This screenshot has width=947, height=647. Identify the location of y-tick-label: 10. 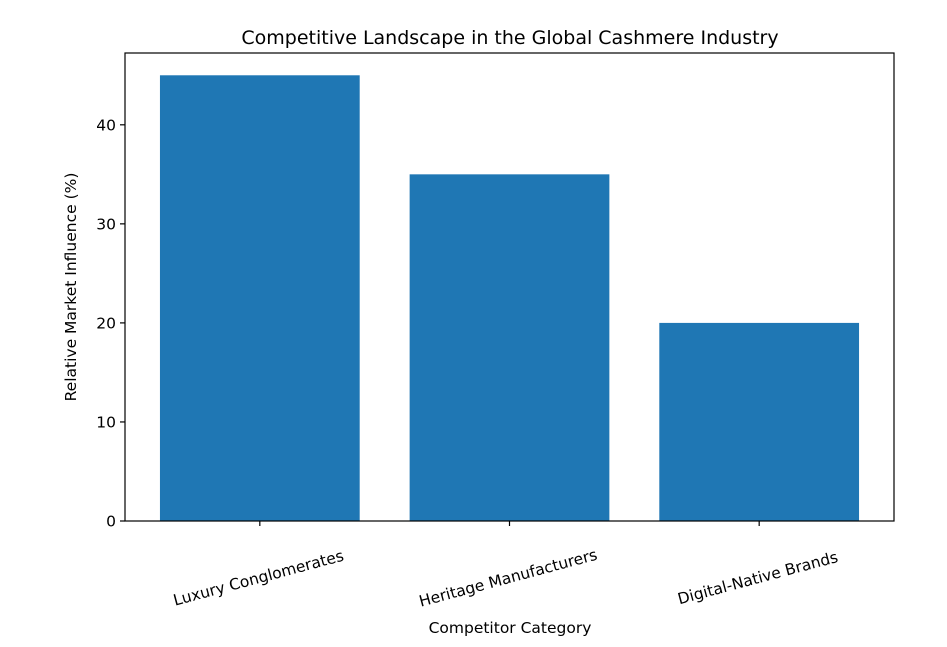
(106, 422).